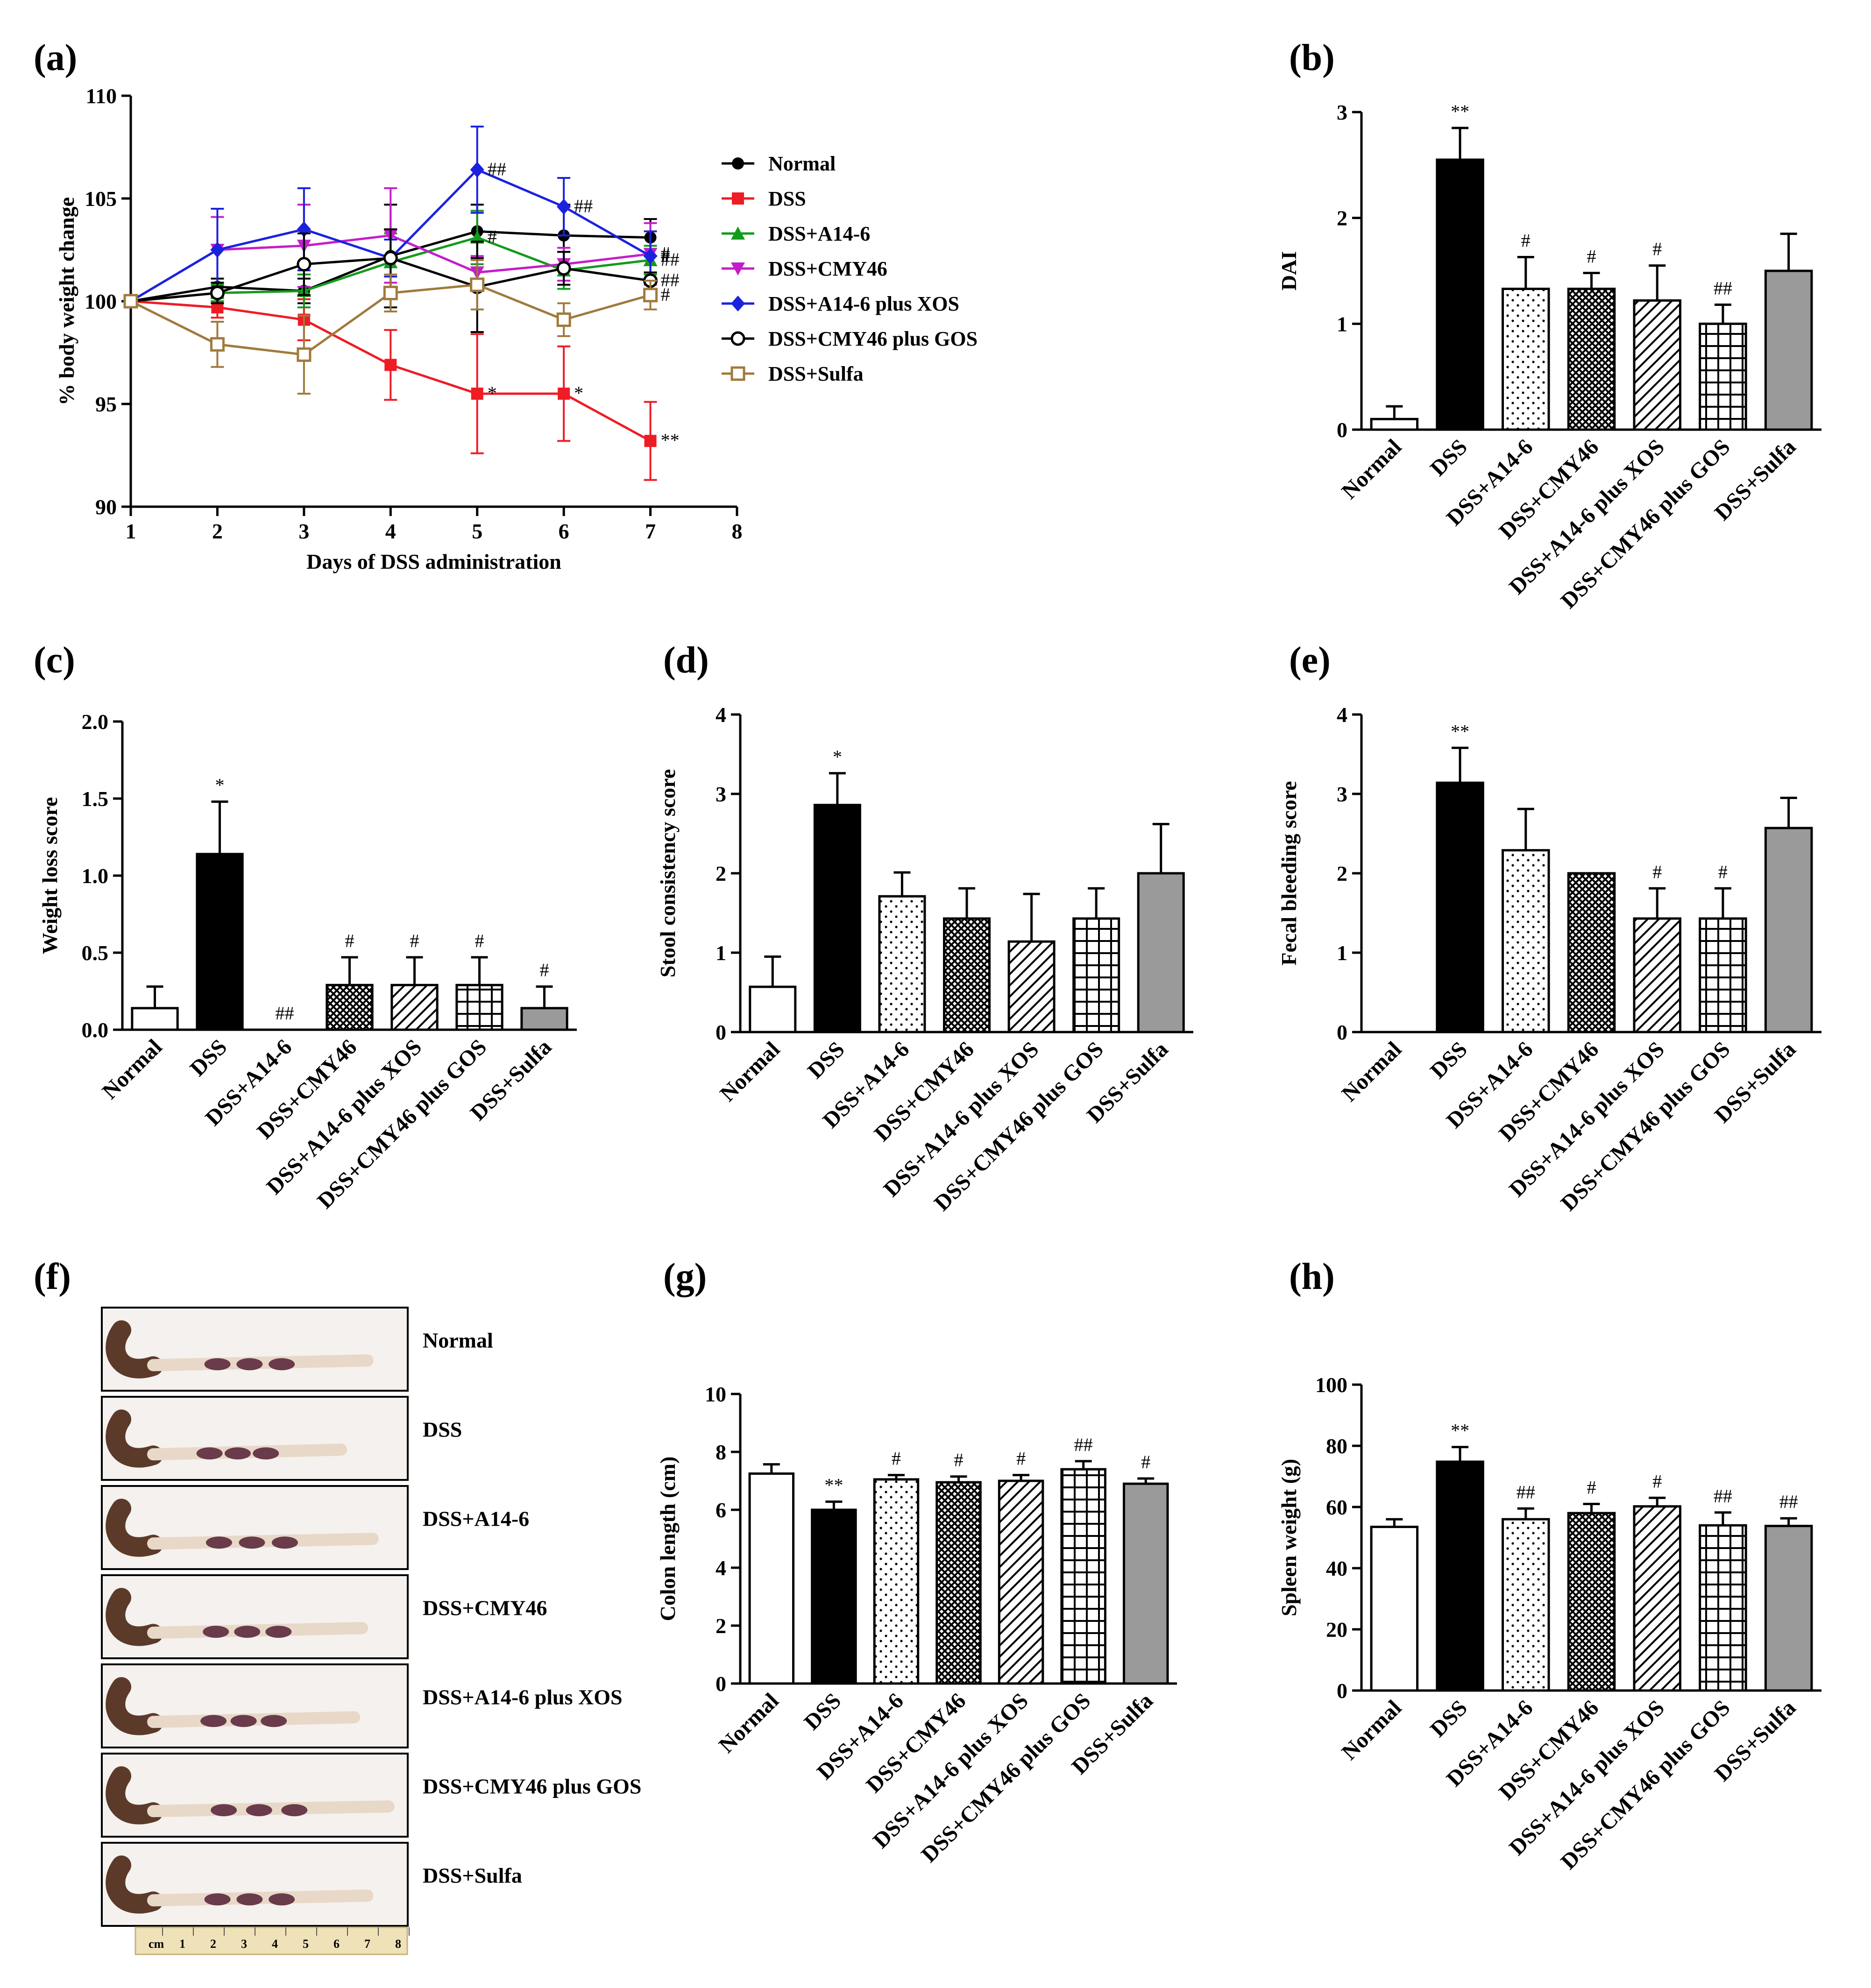  Describe the element at coordinates (182, 1944) in the screenshot. I see `ruler-label: 1` at that location.